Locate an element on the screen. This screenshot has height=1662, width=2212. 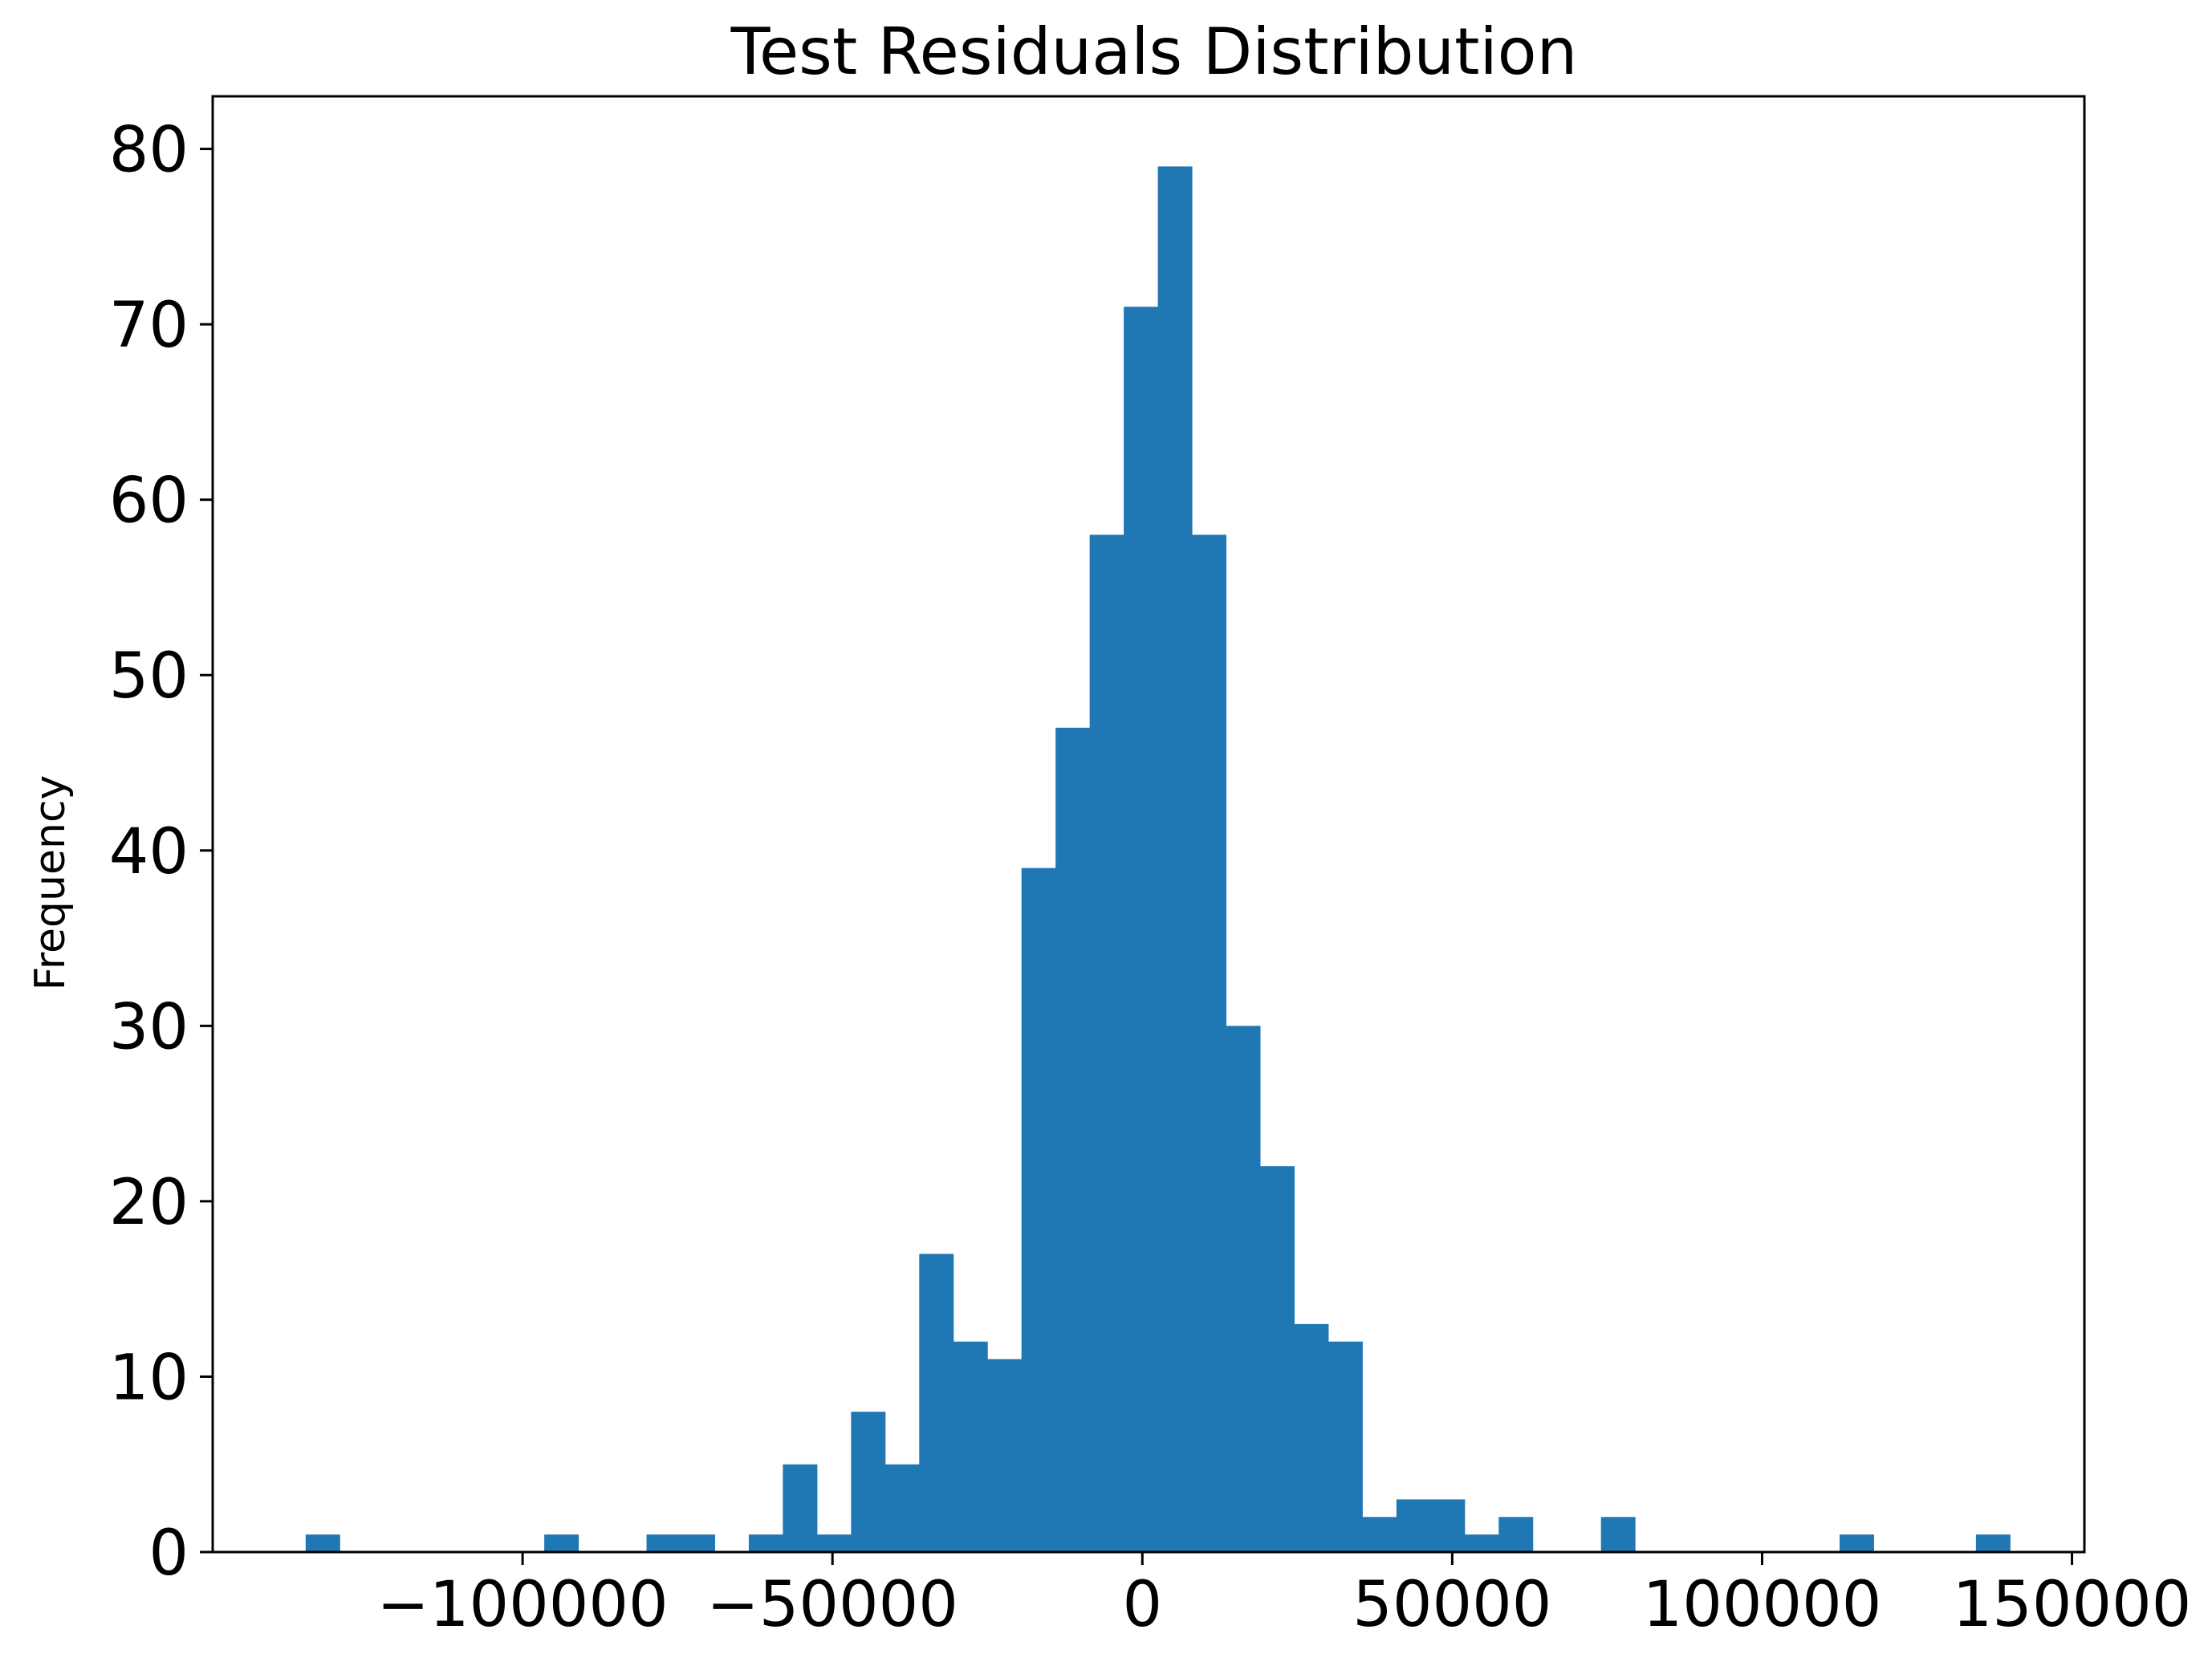
x-tick-label: 0 is located at coordinates (1142, 1605).